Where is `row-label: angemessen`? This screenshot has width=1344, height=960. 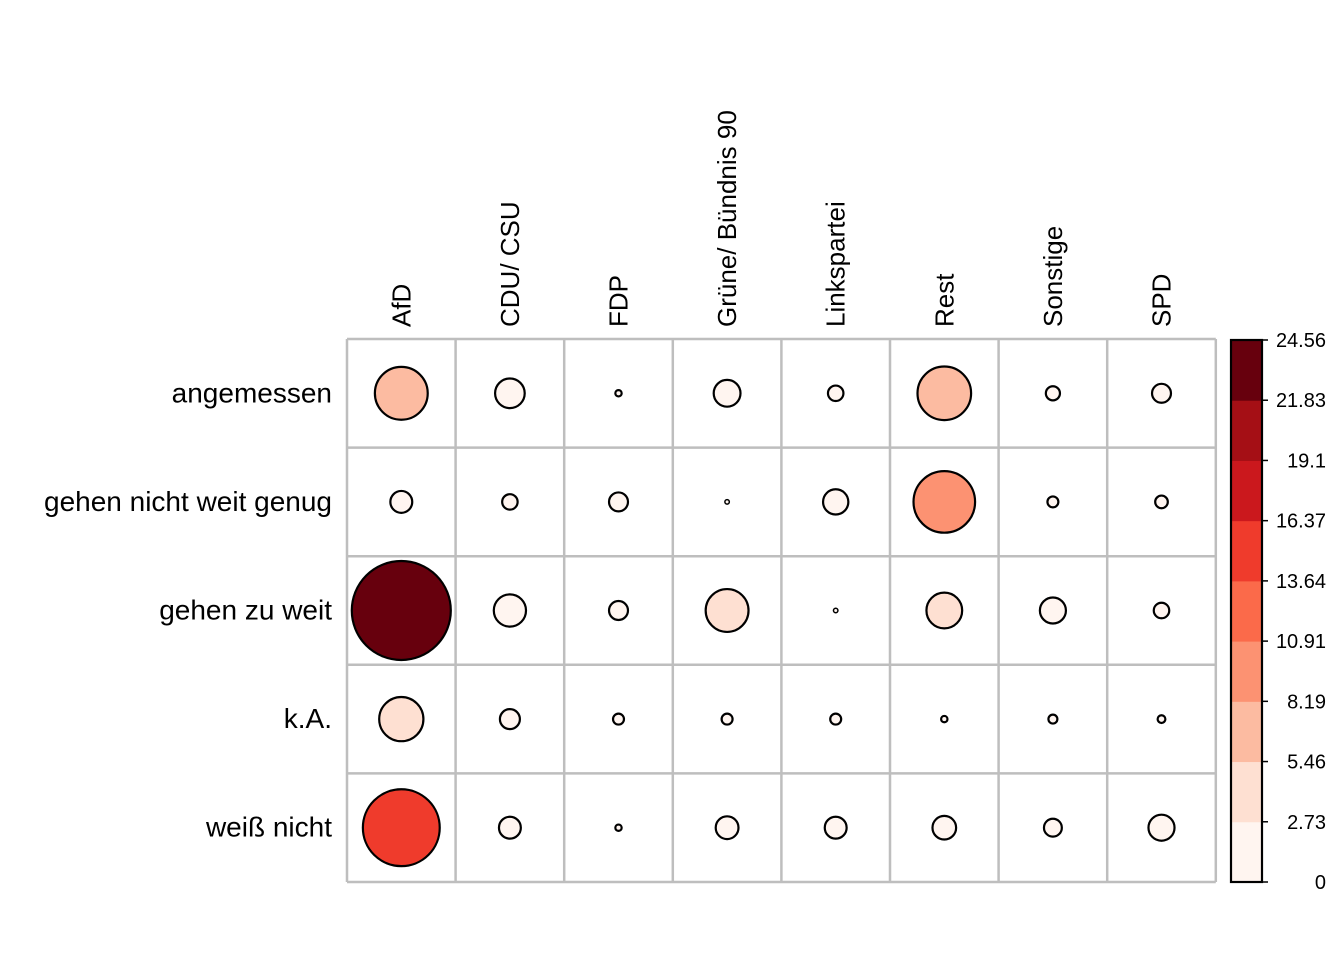
row-label: angemessen is located at coordinates (252, 392).